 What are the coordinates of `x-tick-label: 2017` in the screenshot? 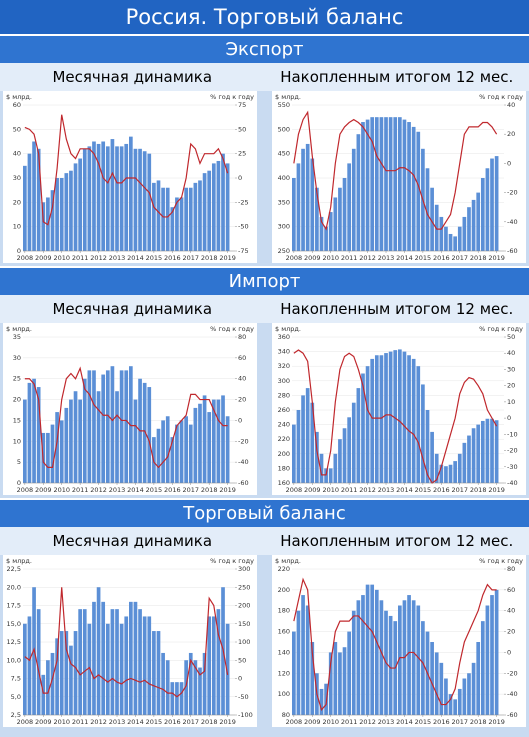 It's located at (459, 722).